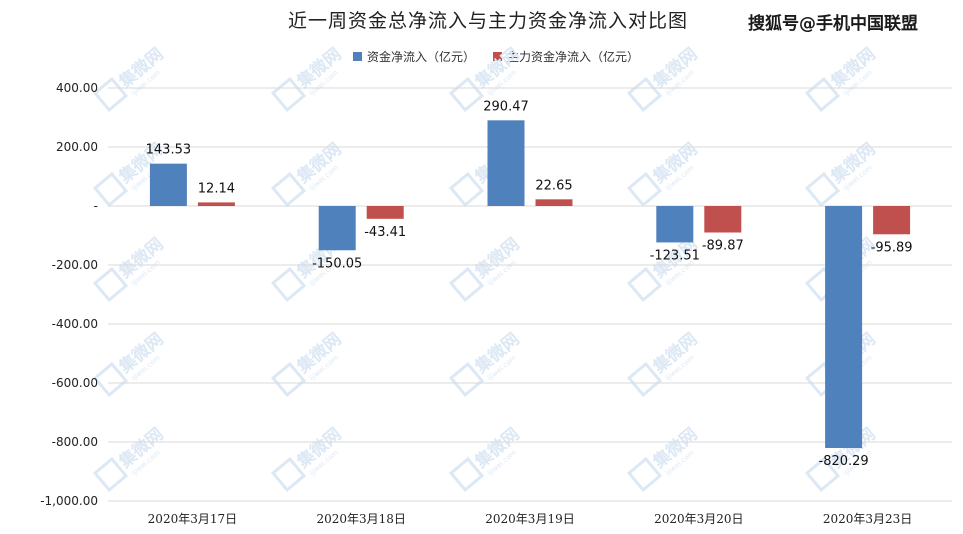  I want to click on data-label: -820.29, so click(844, 461).